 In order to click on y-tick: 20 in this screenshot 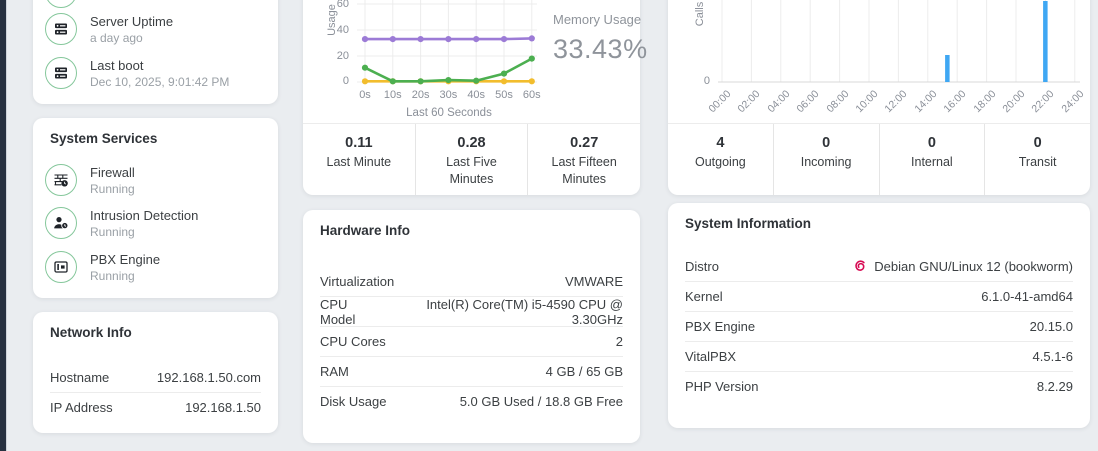, I will do `click(342, 56)`.